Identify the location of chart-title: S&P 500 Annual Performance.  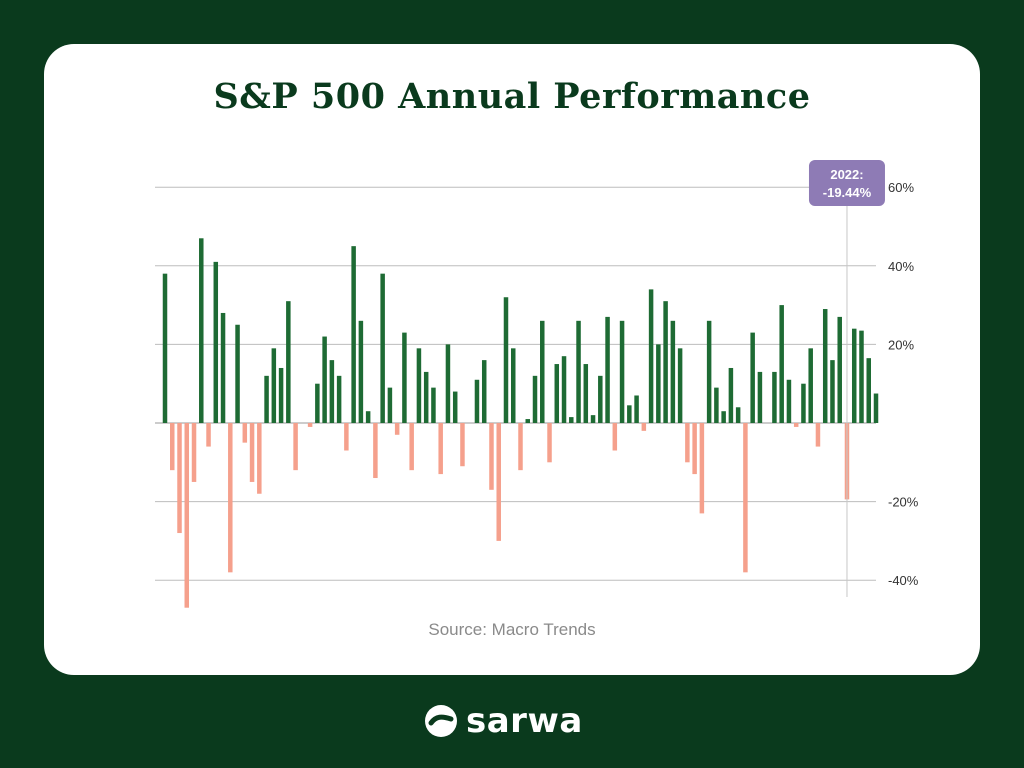
(512, 96).